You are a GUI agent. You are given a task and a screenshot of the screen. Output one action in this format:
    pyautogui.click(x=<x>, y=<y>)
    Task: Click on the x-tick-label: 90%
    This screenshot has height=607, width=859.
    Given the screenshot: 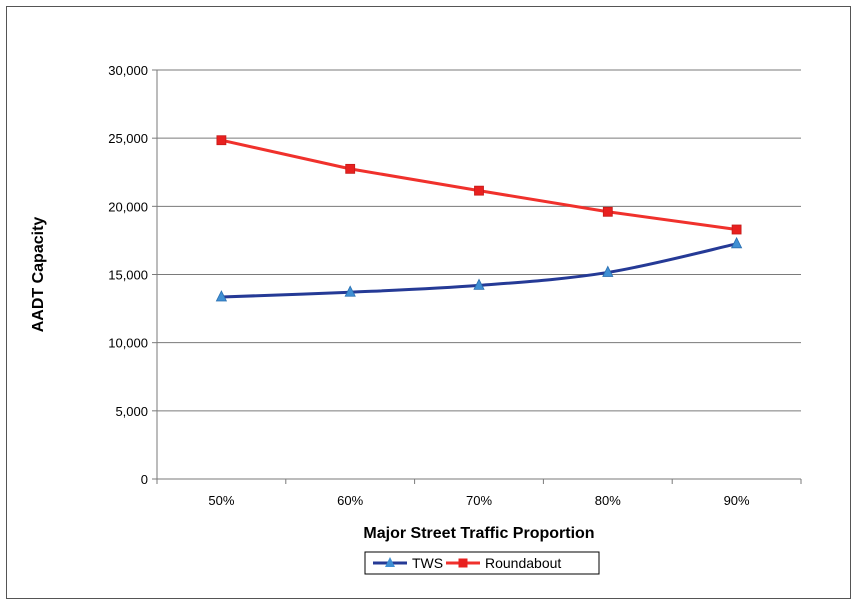 What is the action you would take?
    pyautogui.click(x=737, y=500)
    